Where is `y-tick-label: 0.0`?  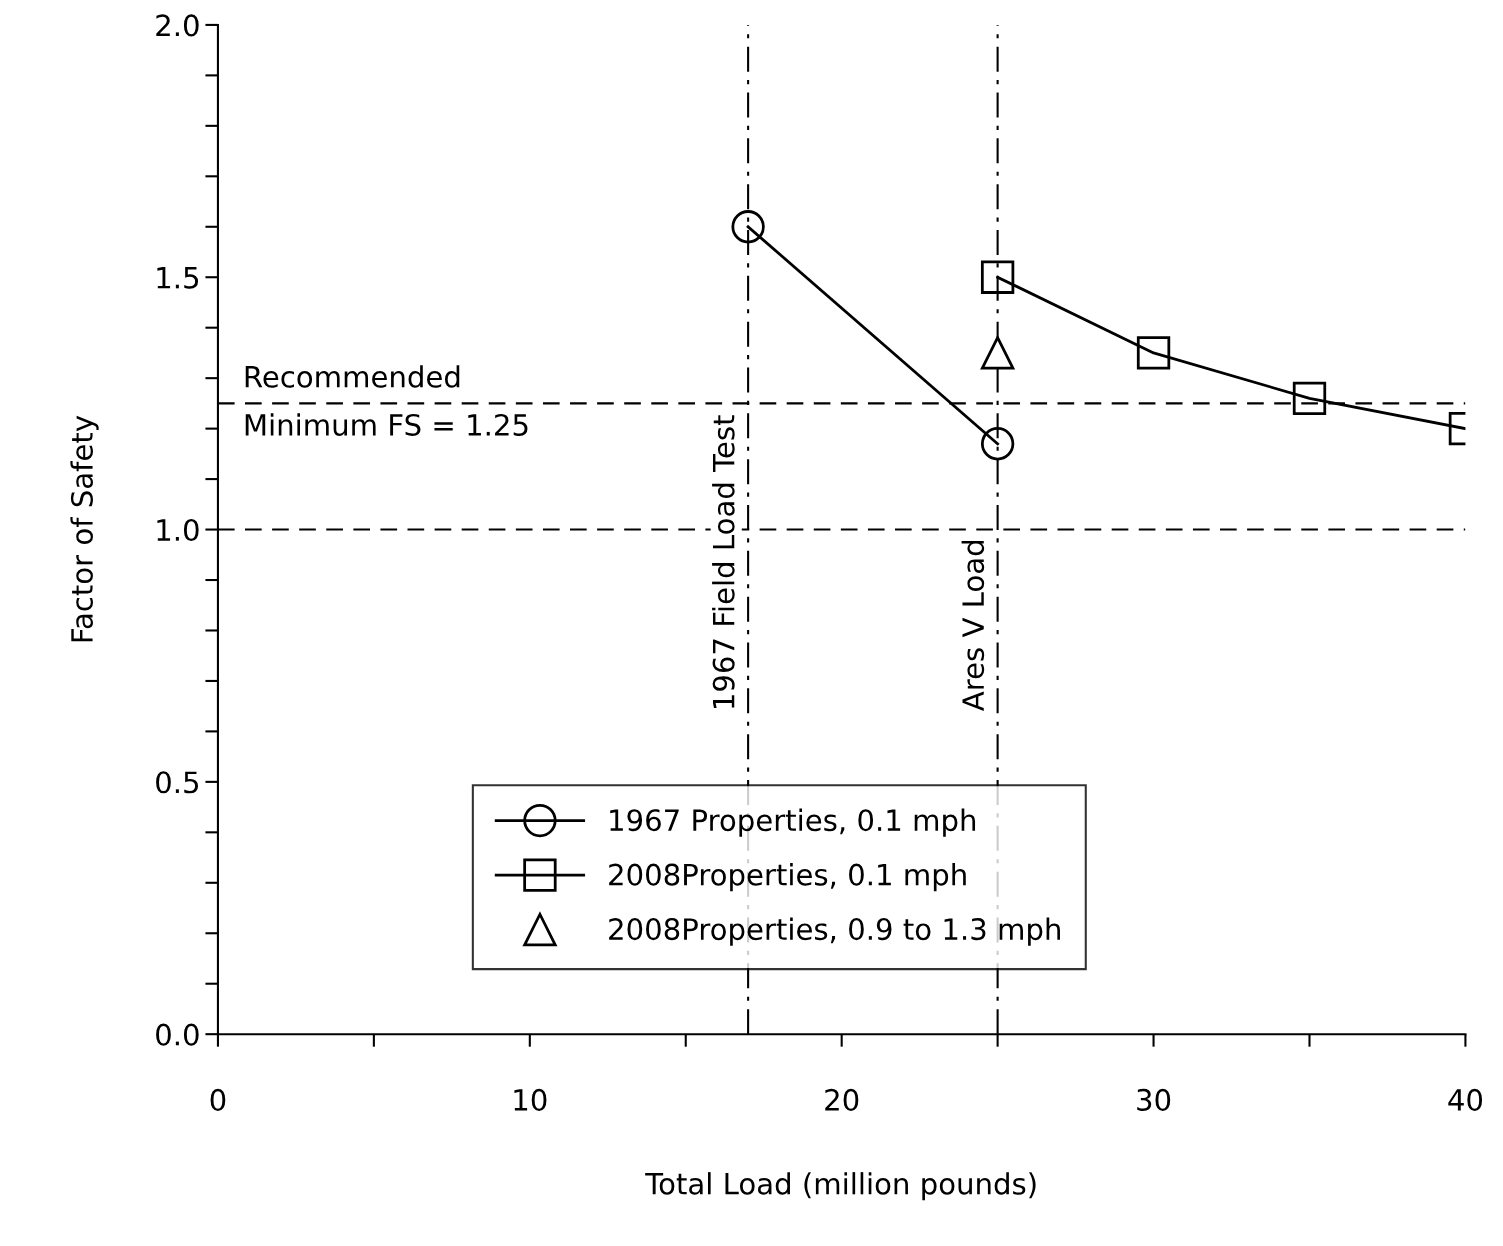 y-tick-label: 0.0 is located at coordinates (177, 1034).